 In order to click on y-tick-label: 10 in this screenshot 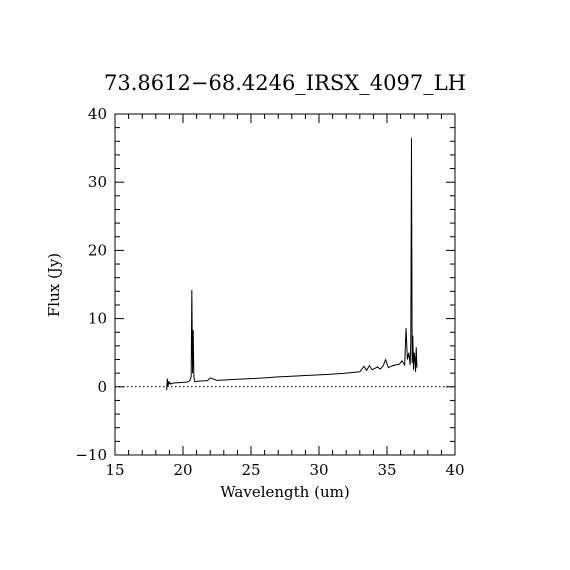, I will do `click(97, 319)`.